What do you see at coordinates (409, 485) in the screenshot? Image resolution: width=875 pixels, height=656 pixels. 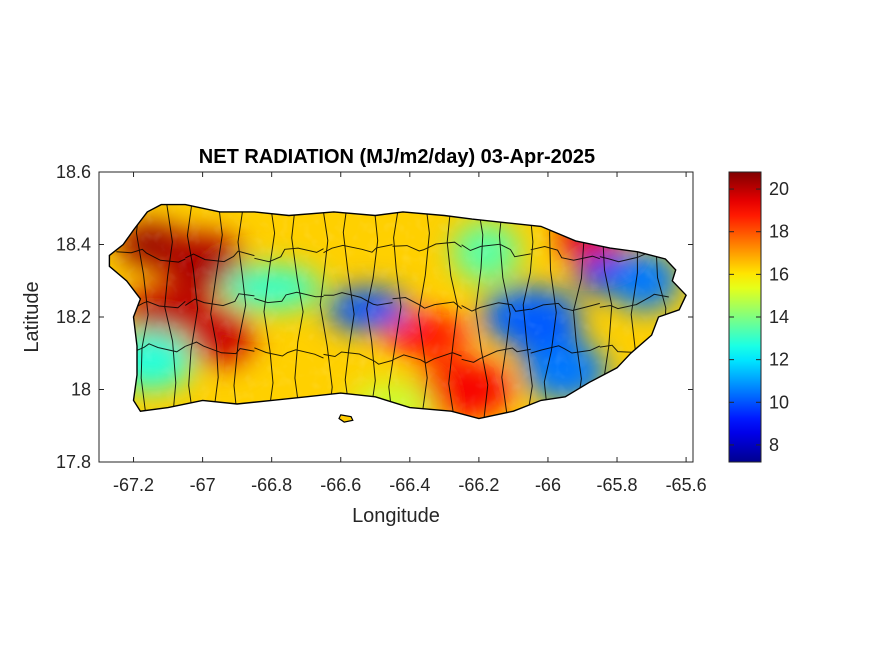 I see `x-tick-label: -66.4` at bounding box center [409, 485].